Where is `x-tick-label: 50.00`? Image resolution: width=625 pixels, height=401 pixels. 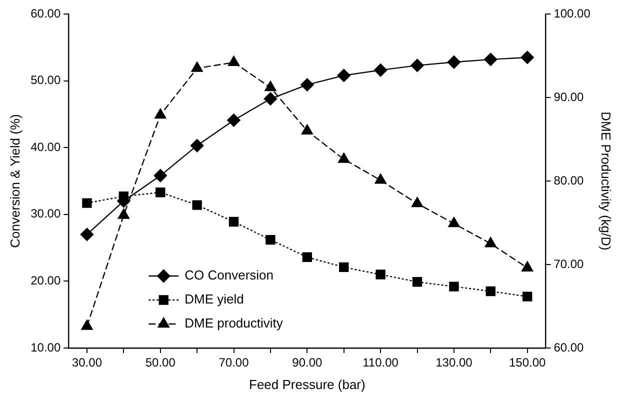
x-tick-label: 50.00 is located at coordinates (160, 363).